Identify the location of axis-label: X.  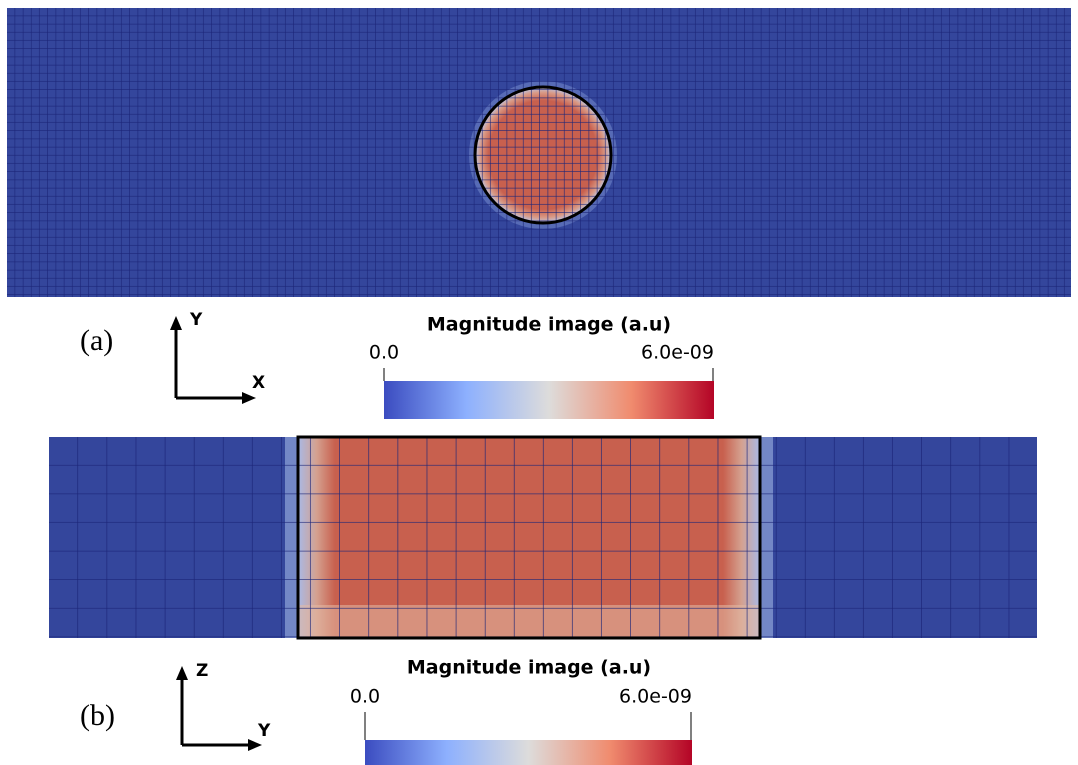
(258, 383).